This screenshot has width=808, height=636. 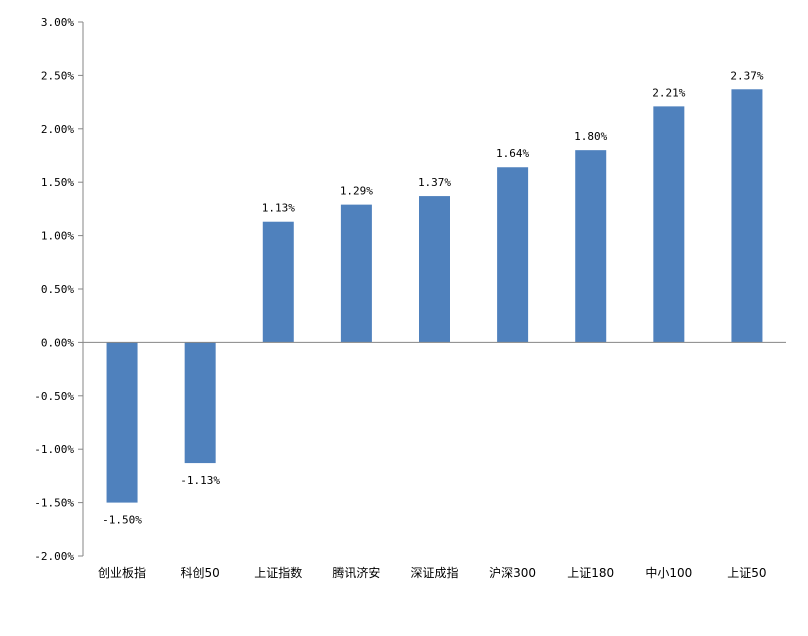 I want to click on data-label: 2.37%, so click(x=746, y=75).